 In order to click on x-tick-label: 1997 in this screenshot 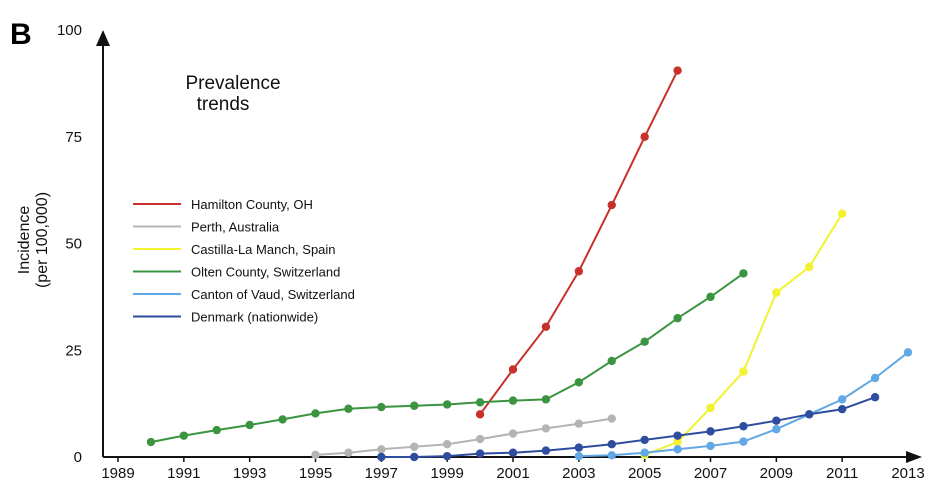, I will do `click(381, 473)`.